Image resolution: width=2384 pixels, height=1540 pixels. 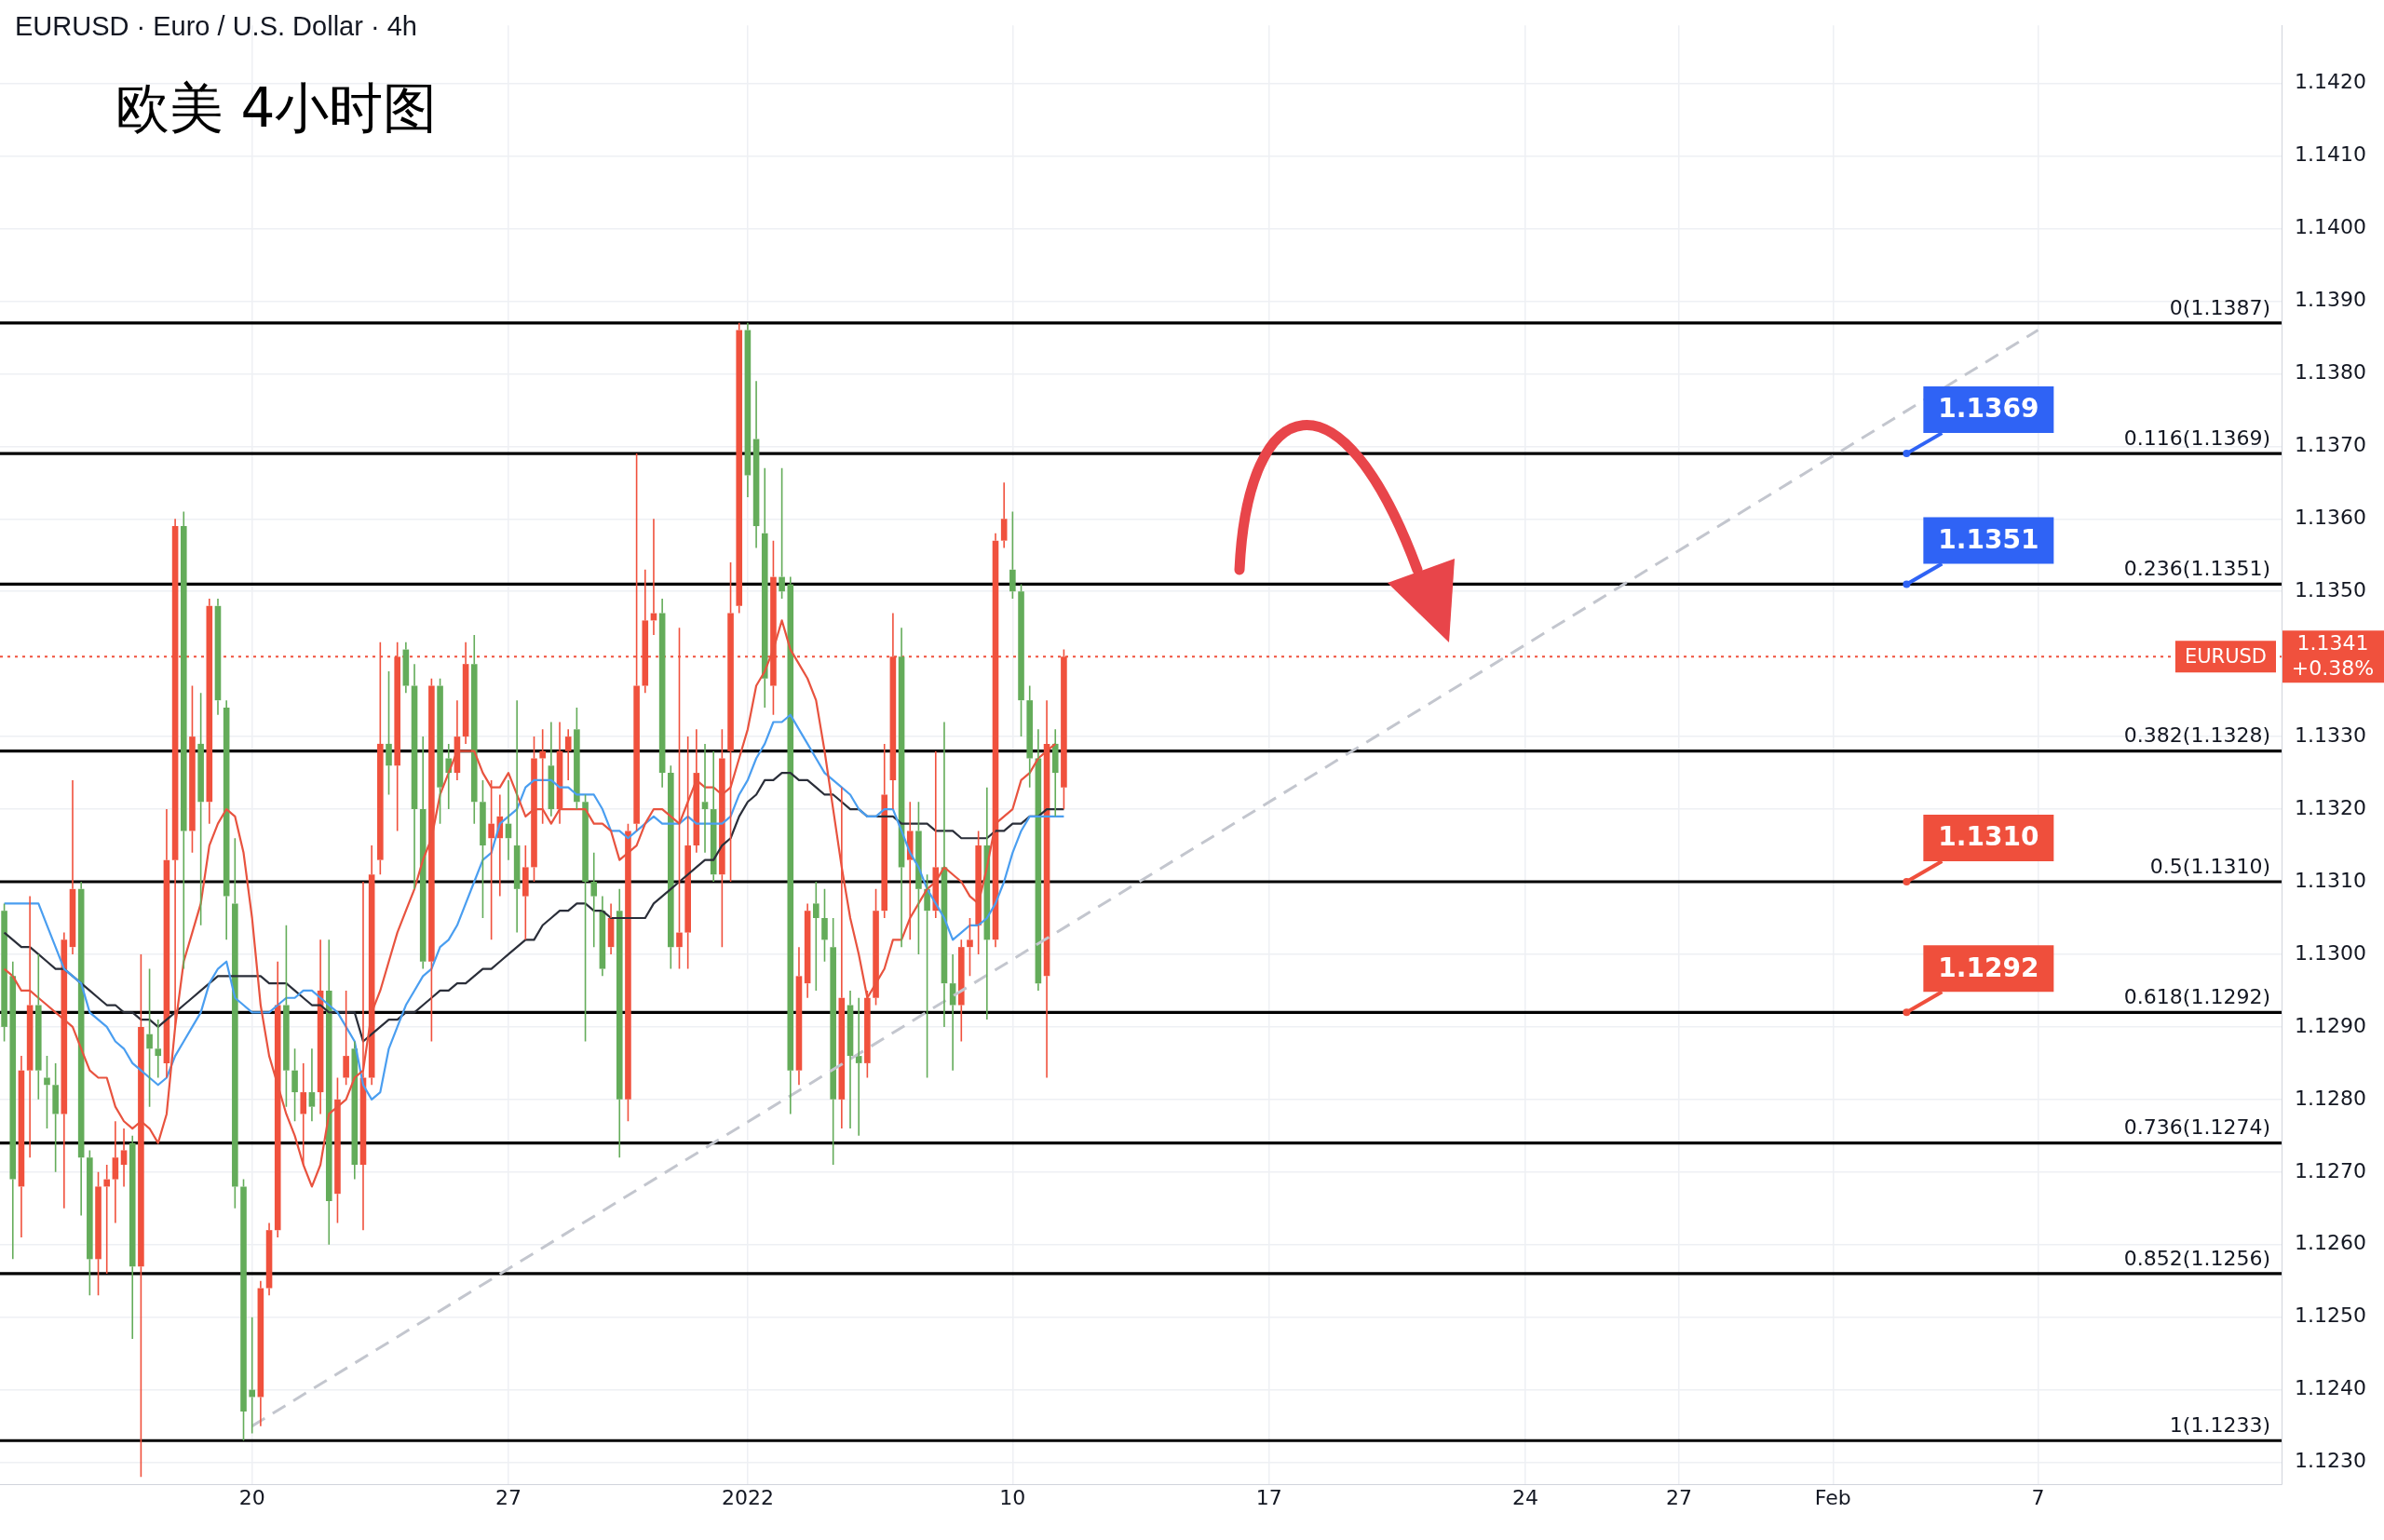 I want to click on y-tick-label: 1.1320, so click(x=2331, y=807).